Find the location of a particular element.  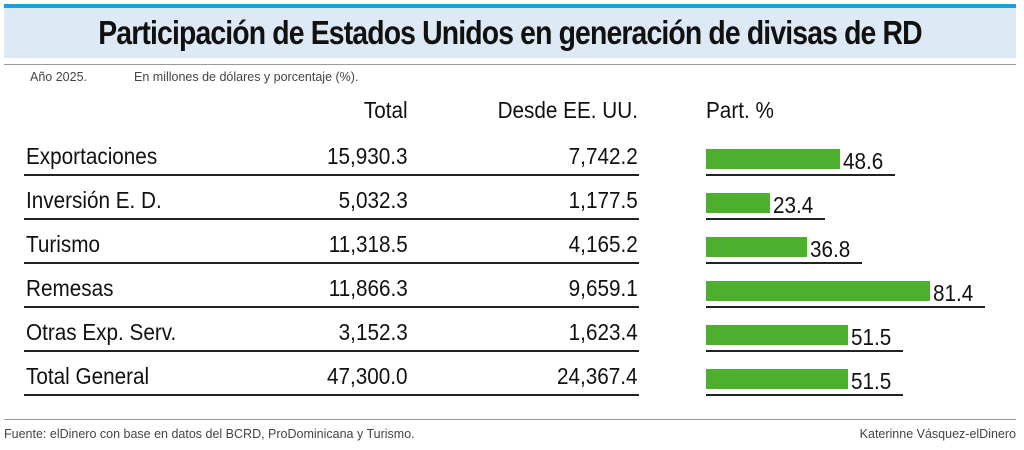

row-total: 11,866.3 is located at coordinates (368, 288).